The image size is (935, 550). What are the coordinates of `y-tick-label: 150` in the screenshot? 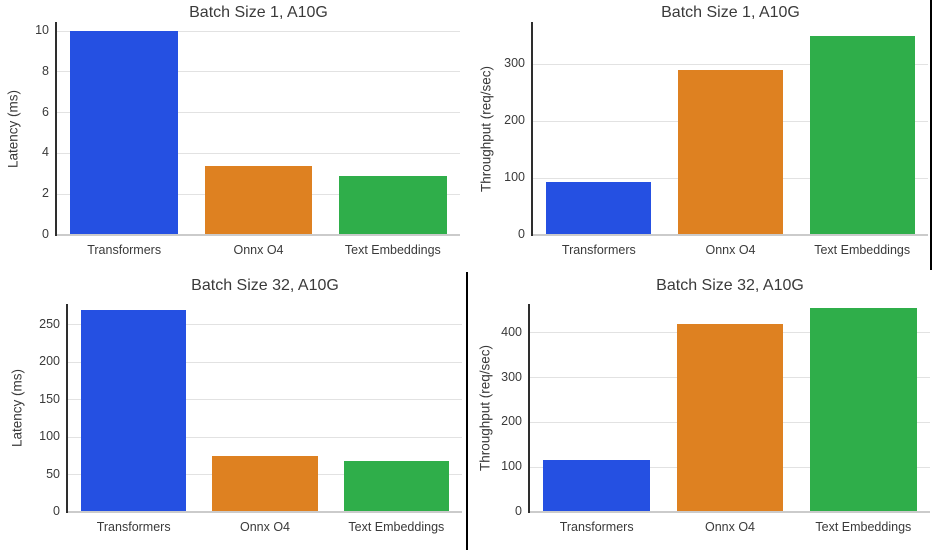 It's located at (49, 398).